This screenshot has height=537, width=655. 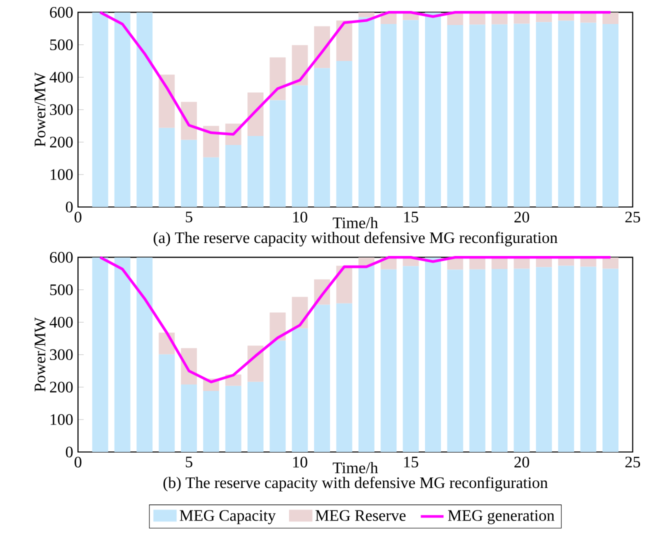 I want to click on legend-label: MEG Capacity, so click(x=228, y=517).